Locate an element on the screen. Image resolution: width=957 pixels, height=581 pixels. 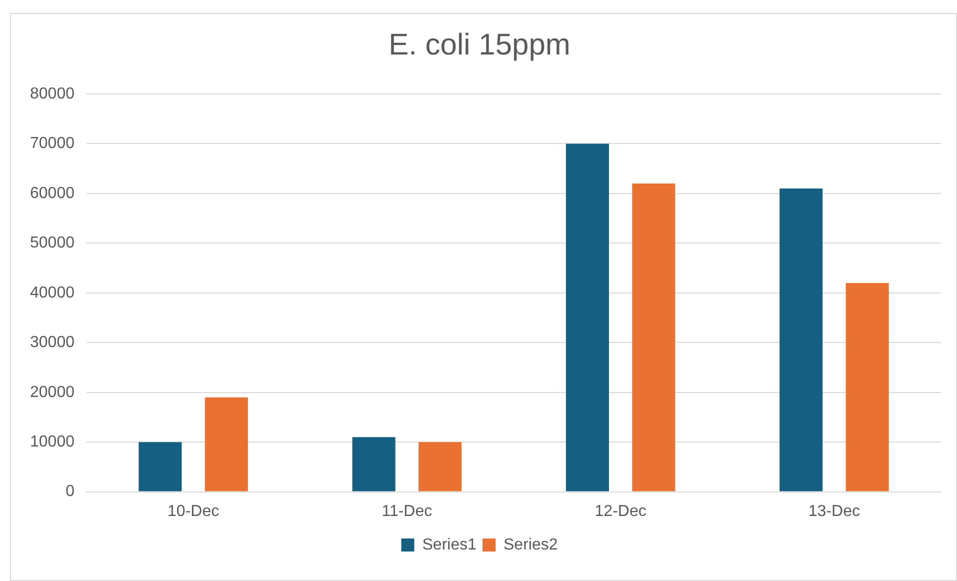
y-tick-label: 0 is located at coordinates (70, 491).